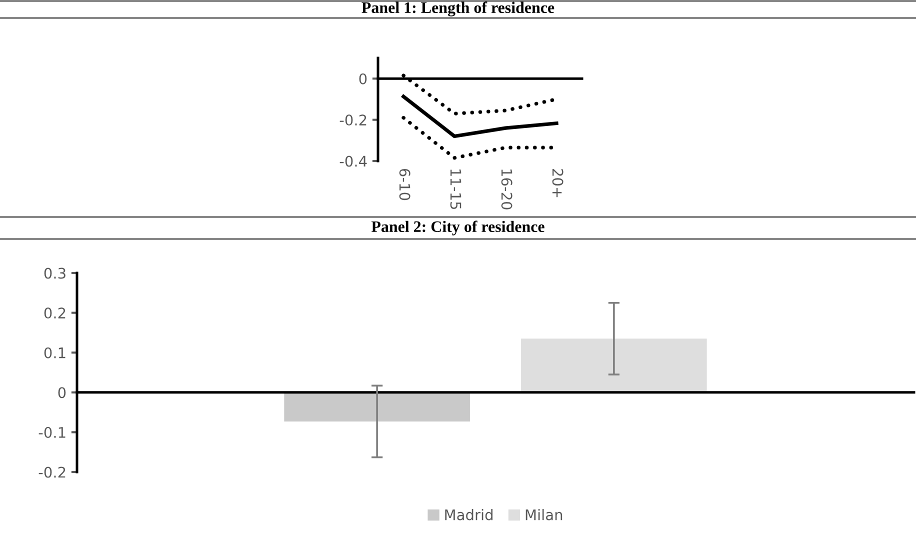  I want to click on x-tick-label: 20+, so click(558, 183).